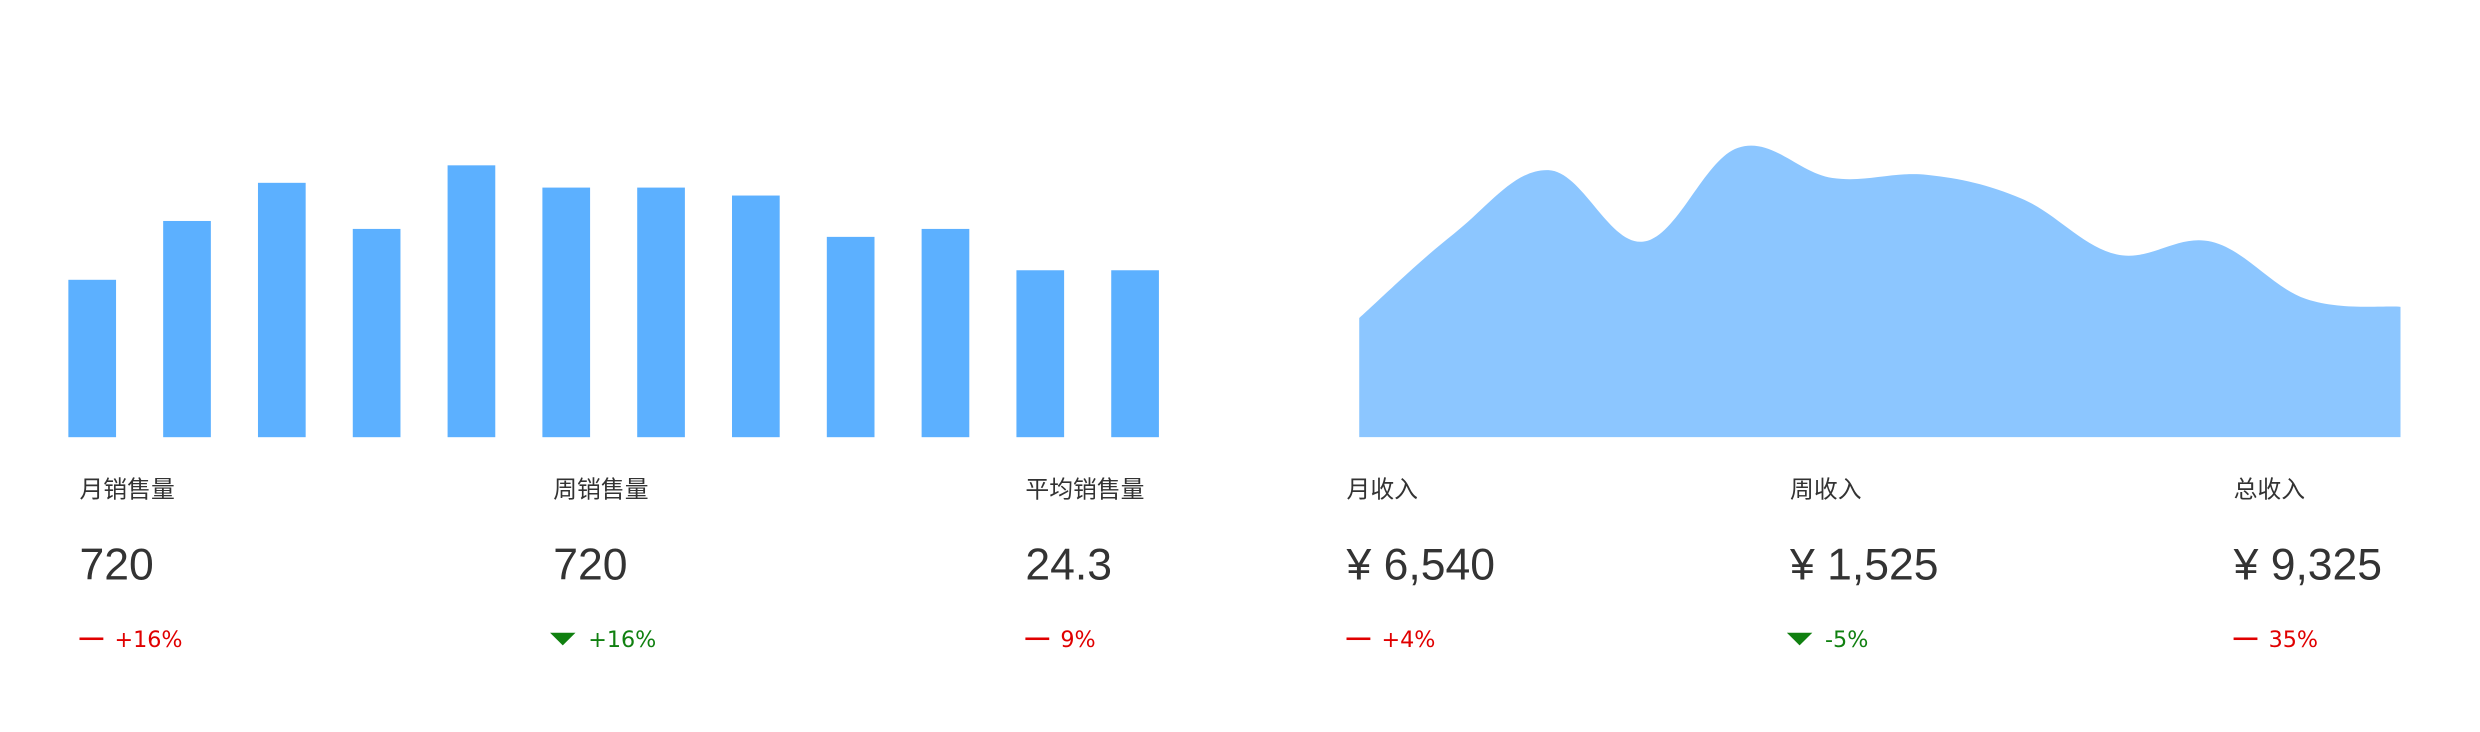 The width and height of the screenshot is (2480, 732). Describe the element at coordinates (600, 490) in the screenshot. I see `stat-label: 周销售量` at that location.